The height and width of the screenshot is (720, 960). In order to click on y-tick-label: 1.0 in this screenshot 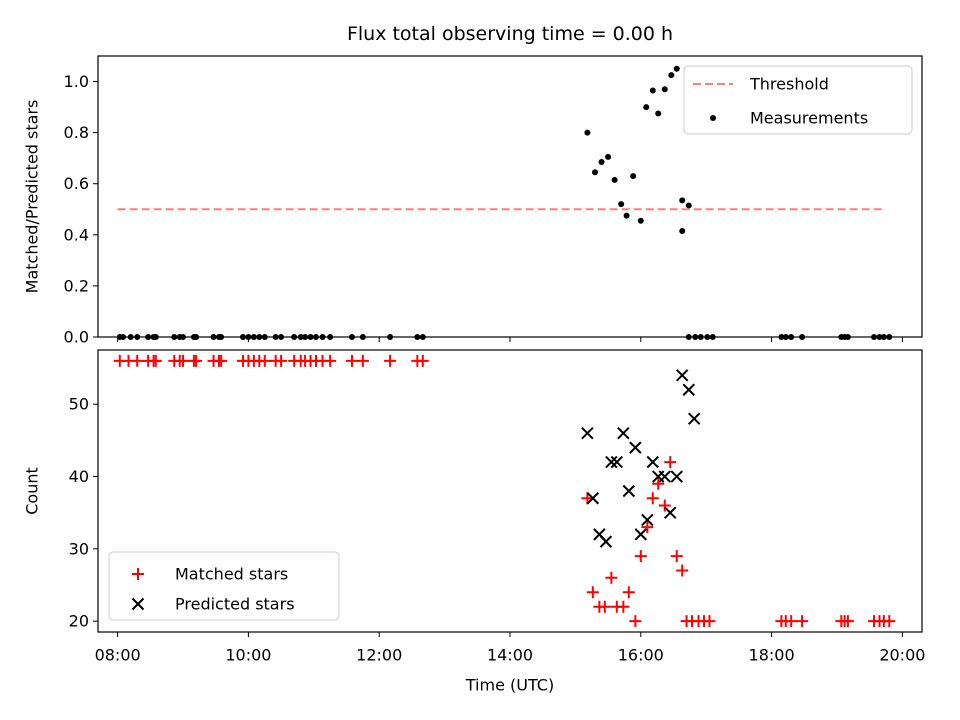, I will do `click(76, 81)`.